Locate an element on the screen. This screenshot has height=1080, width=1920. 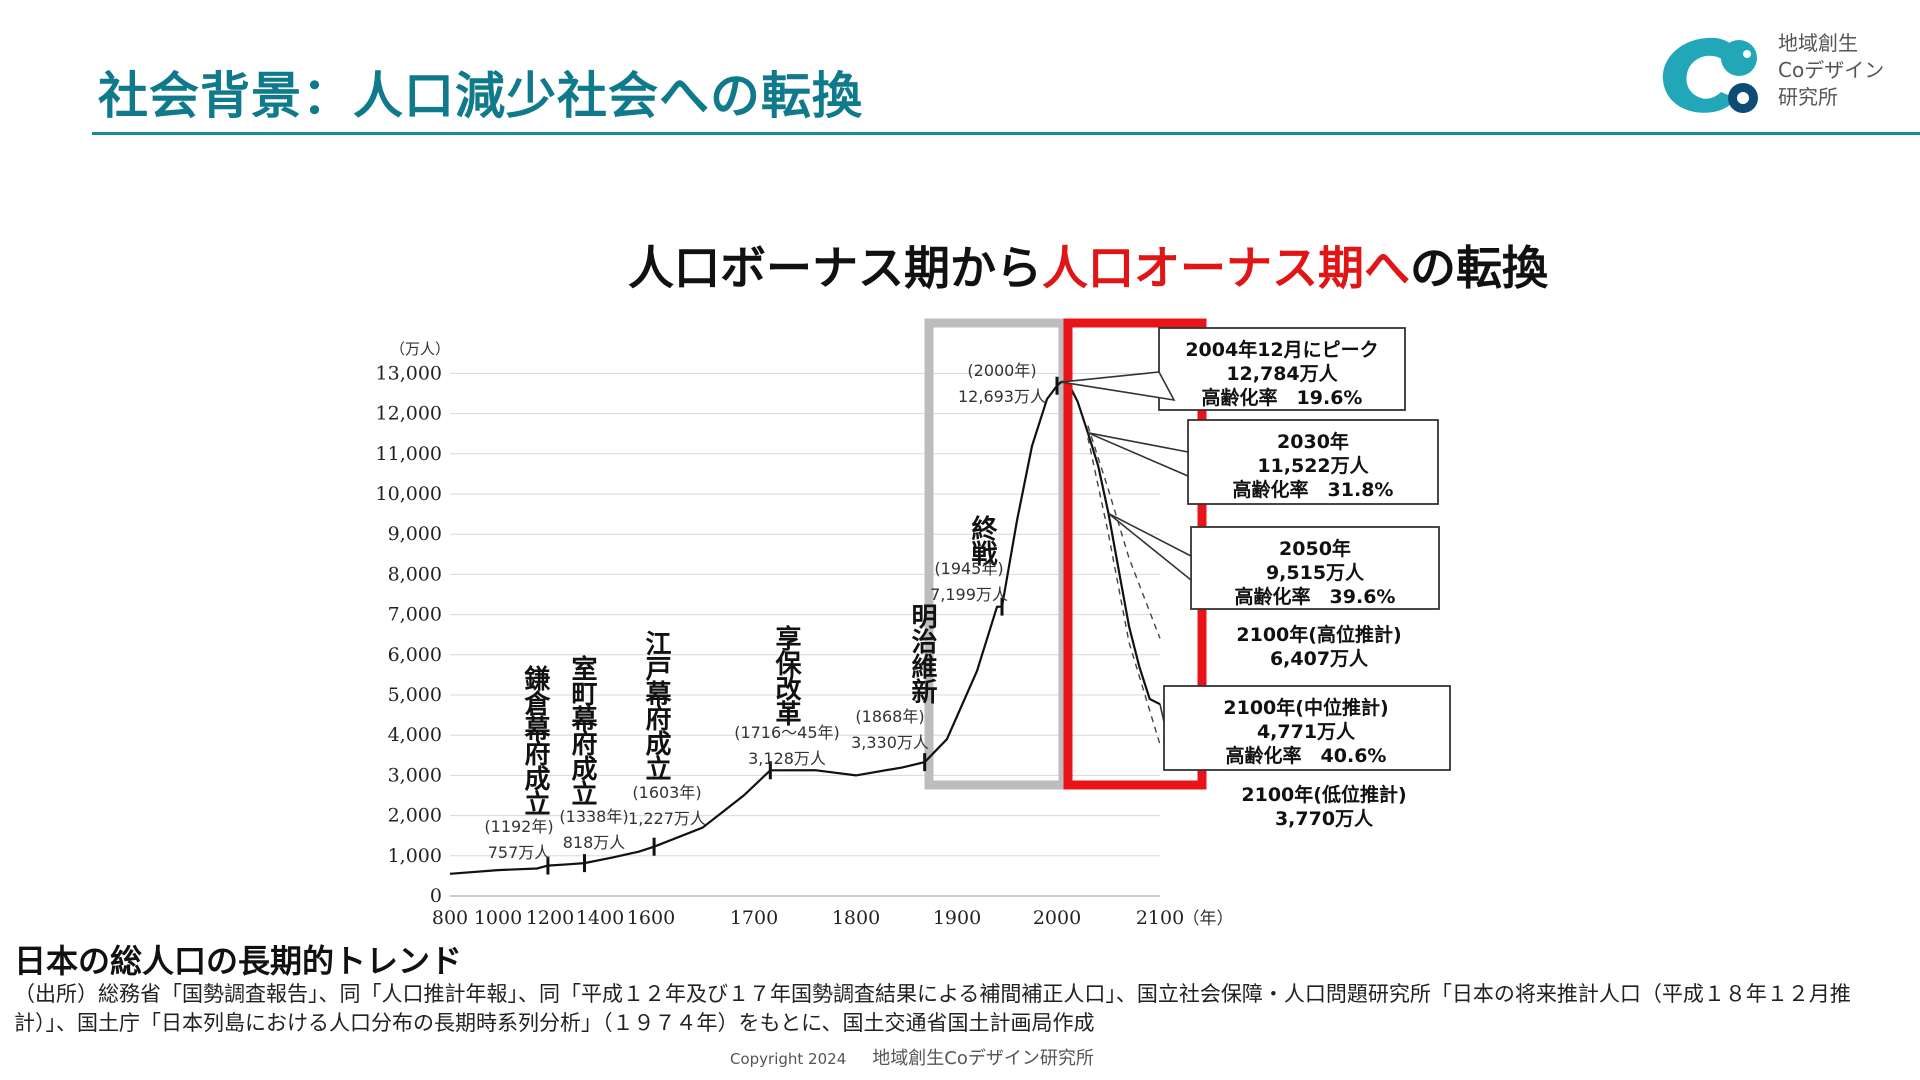
callout-text: 3,770万人 is located at coordinates (1324, 819).